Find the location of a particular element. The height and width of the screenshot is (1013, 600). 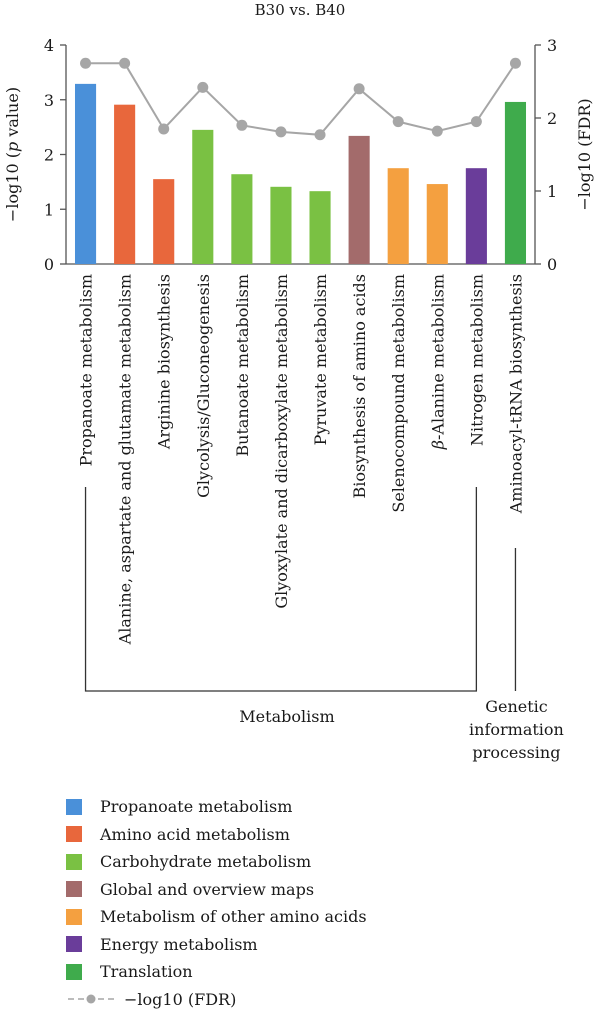

x-tick-label: Glyoxylate and dicarboxylate metabolism is located at coordinates (281, 441).